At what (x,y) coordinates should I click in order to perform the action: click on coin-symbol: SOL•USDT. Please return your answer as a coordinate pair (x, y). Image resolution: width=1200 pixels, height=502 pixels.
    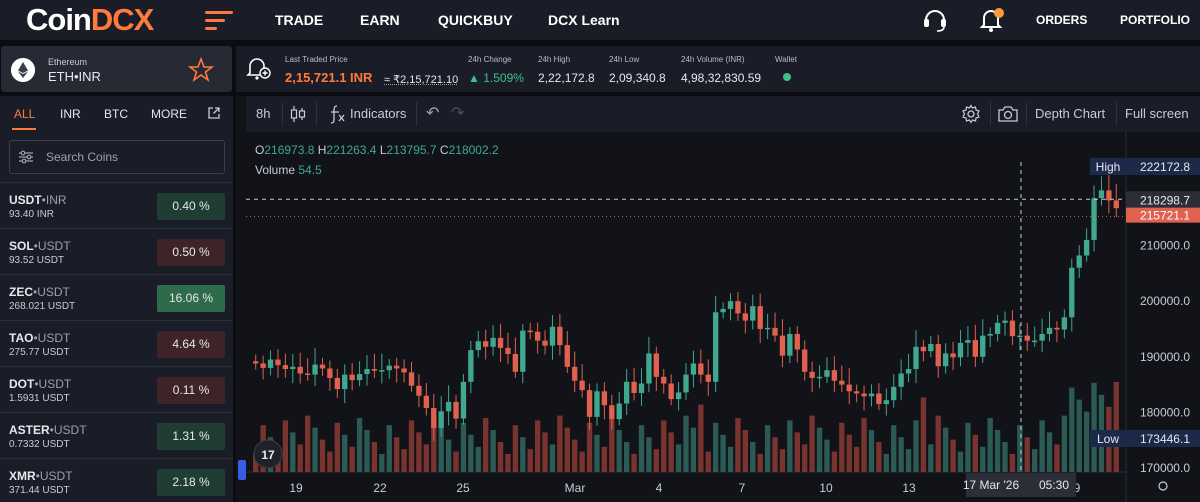
    Looking at the image, I should click on (40, 246).